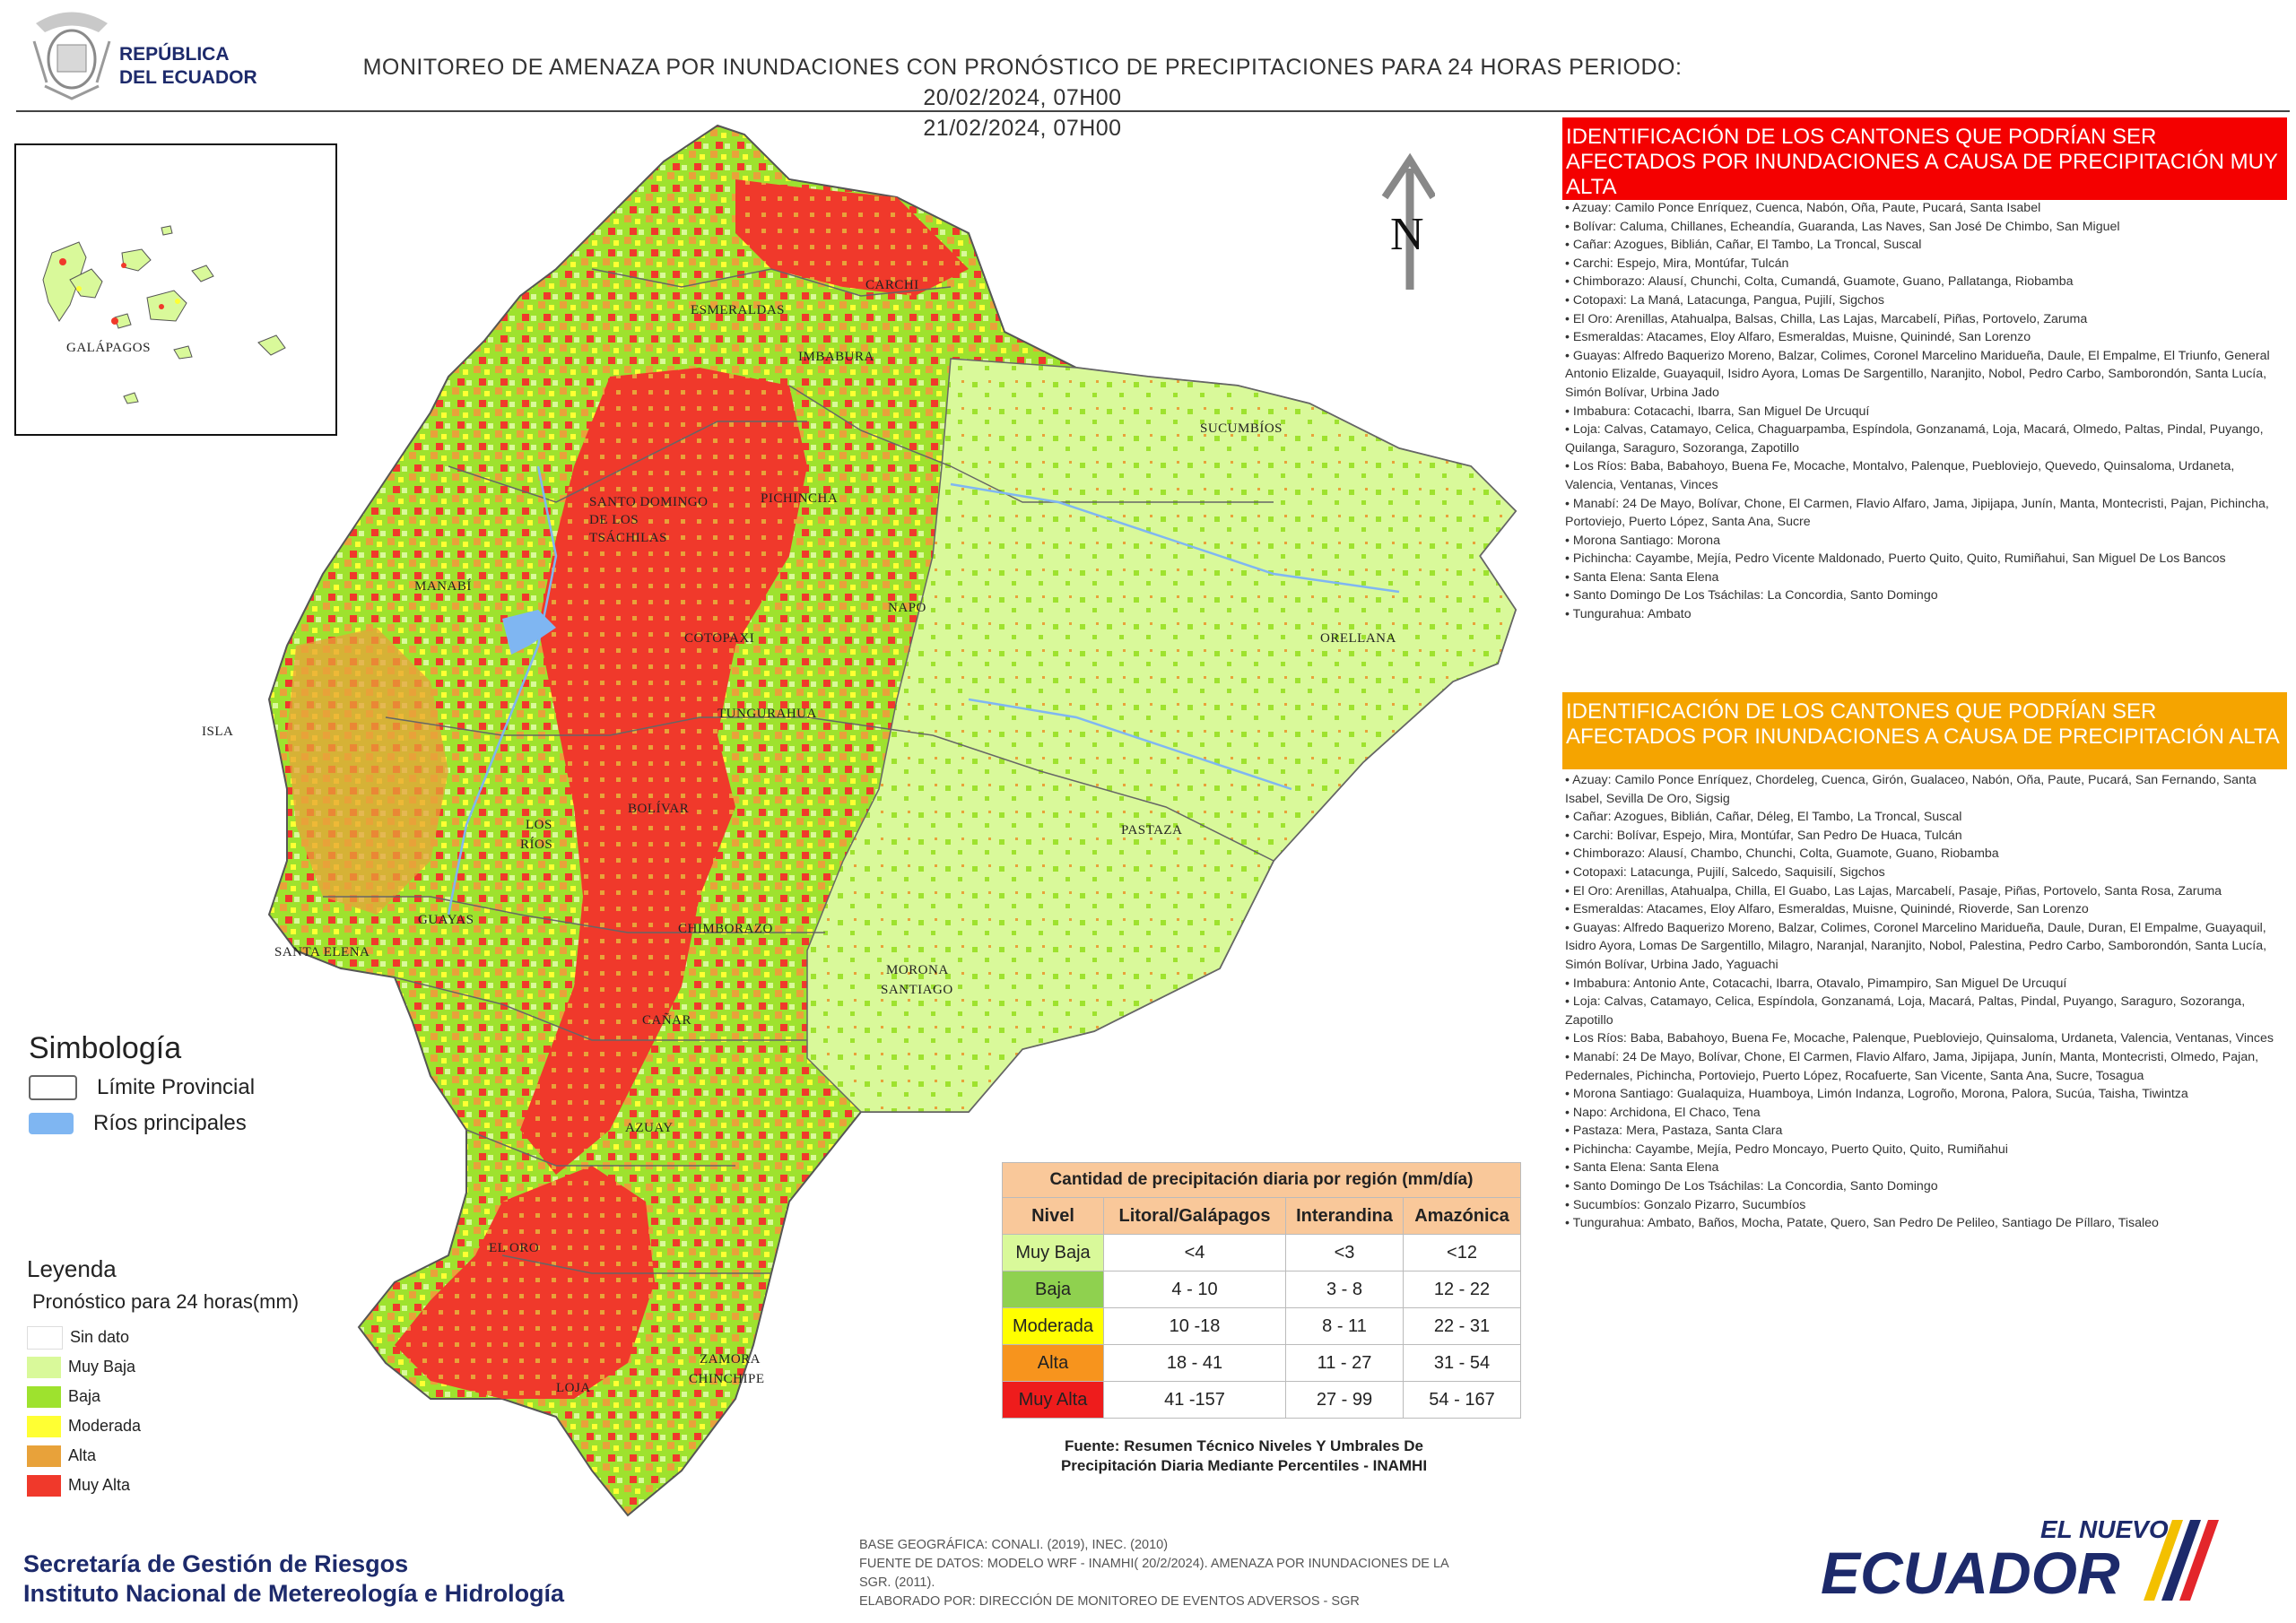 This screenshot has height=1623, width=2296. I want to click on level-cell: Muy Baja, so click(1053, 1252).